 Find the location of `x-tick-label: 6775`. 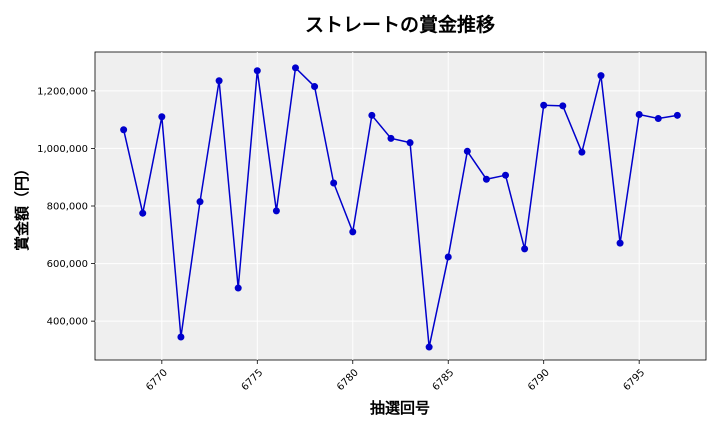

x-tick-label: 6775 is located at coordinates (253, 380).